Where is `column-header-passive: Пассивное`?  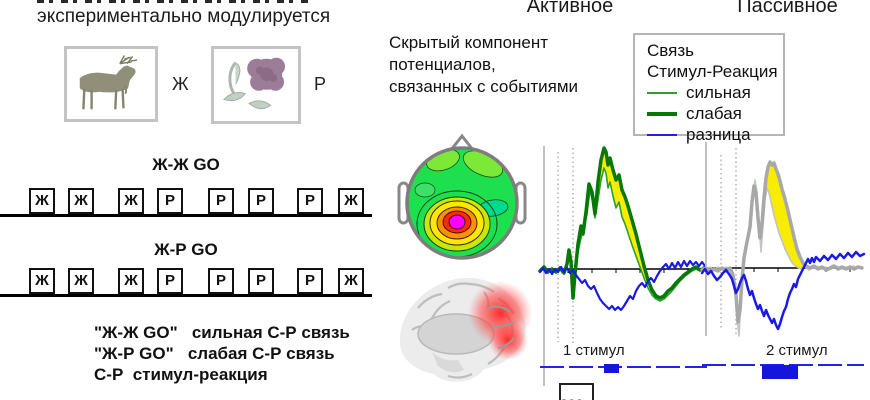
column-header-passive: Пассивное is located at coordinates (787, 8).